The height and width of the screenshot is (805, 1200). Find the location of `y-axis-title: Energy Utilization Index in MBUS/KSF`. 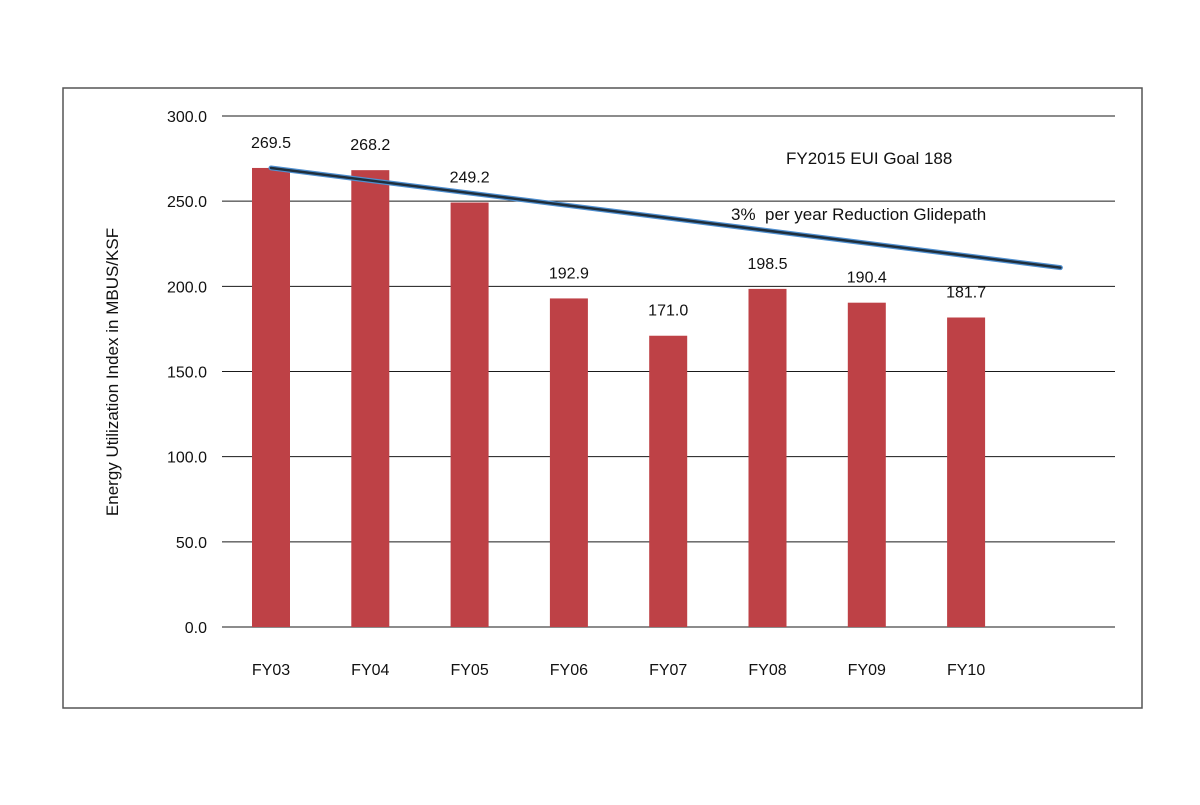

y-axis-title: Energy Utilization Index in MBUS/KSF is located at coordinates (112, 372).